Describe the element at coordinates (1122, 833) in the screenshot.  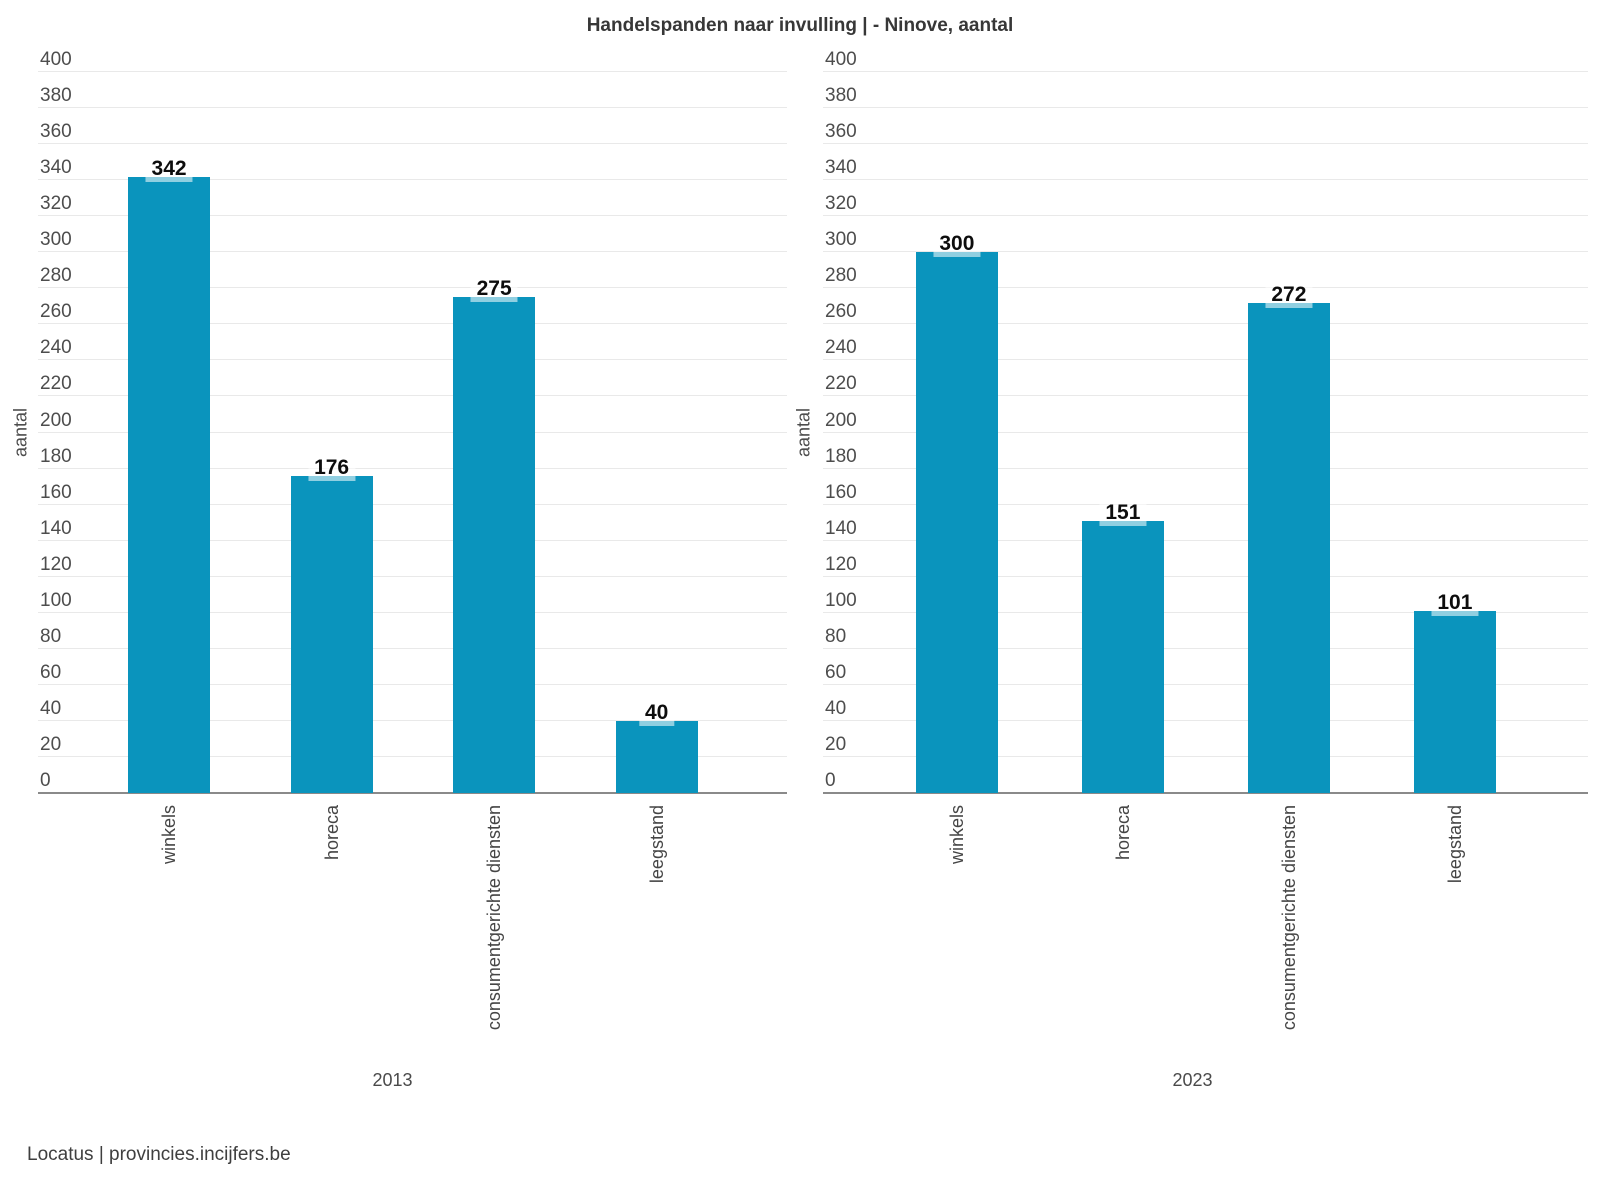
I see `x-category-label: horeca` at that location.